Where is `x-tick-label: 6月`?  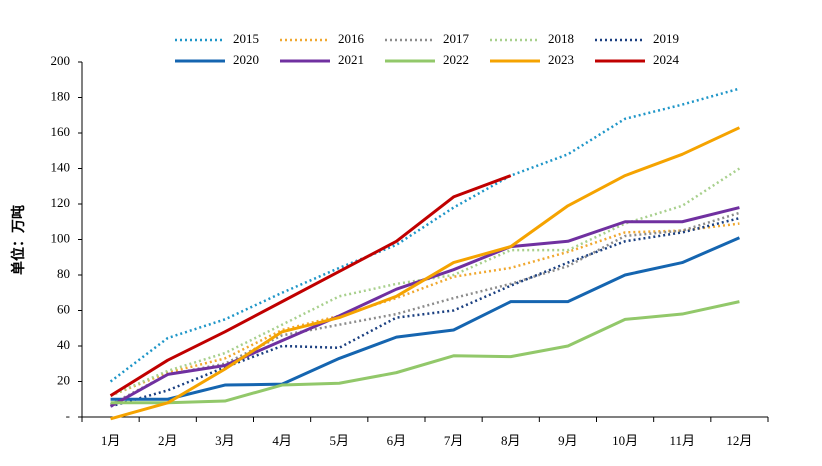
x-tick-label: 6月 is located at coordinates (397, 440).